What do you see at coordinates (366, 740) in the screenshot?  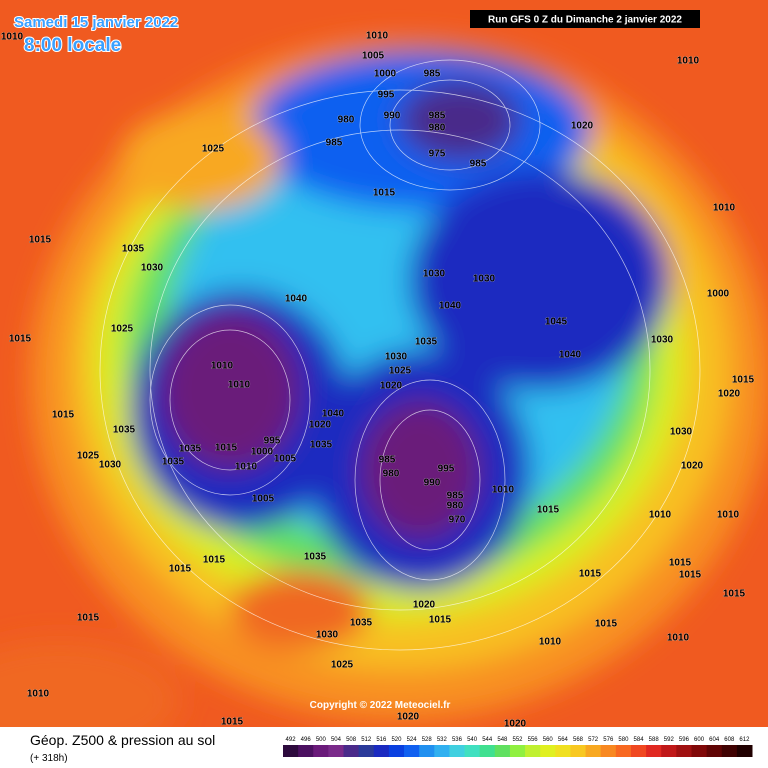 I see `colorbar-label: 512` at bounding box center [366, 740].